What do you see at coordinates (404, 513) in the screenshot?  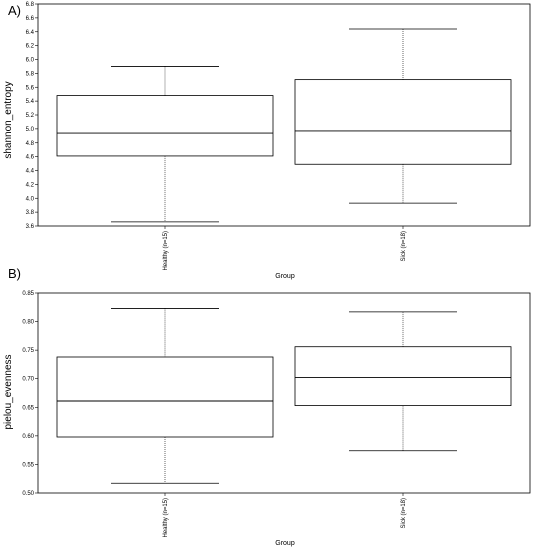 I see `panel-b-x-tick-label-sick: Sick (n=18)` at bounding box center [404, 513].